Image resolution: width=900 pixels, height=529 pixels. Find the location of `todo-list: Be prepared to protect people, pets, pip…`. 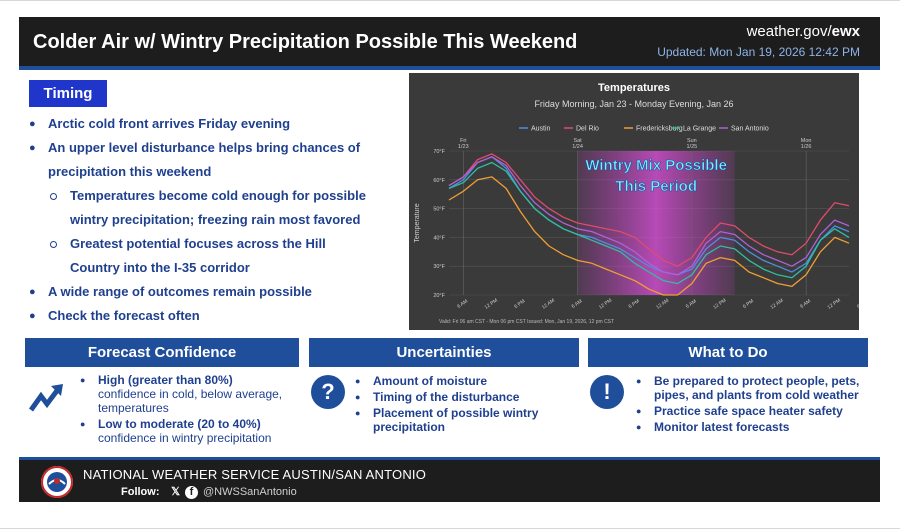

todo-list: Be prepared to protect people, pets, pip… is located at coordinates (751, 404).